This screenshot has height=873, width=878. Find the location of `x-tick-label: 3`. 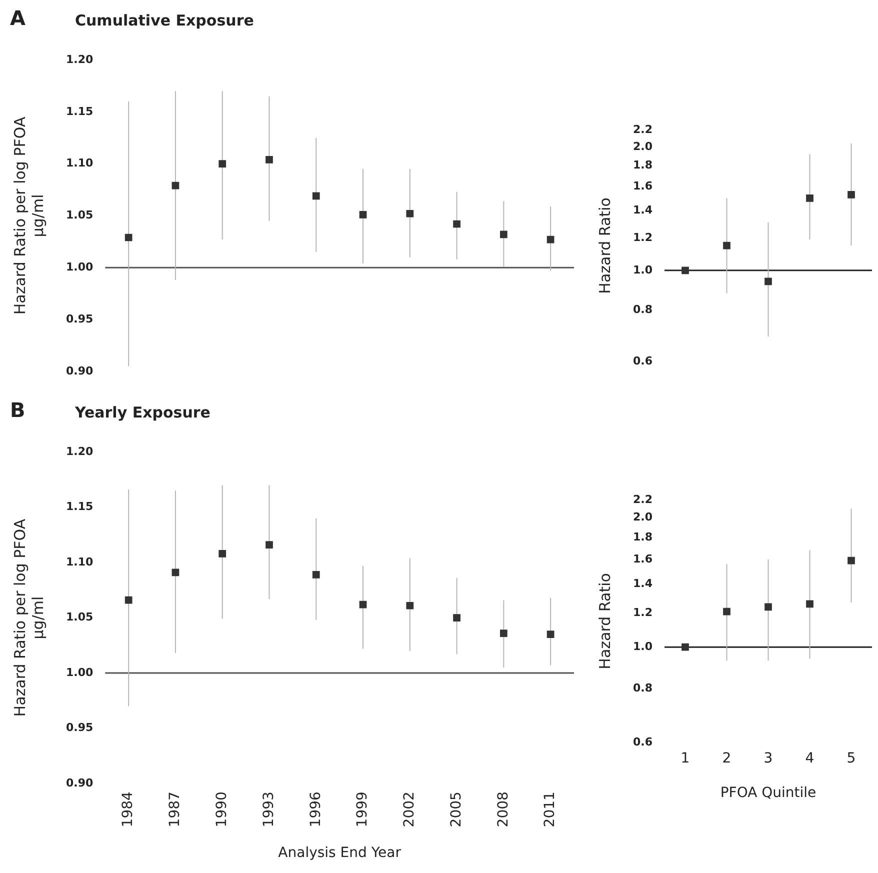

x-tick-label: 3 is located at coordinates (768, 758).